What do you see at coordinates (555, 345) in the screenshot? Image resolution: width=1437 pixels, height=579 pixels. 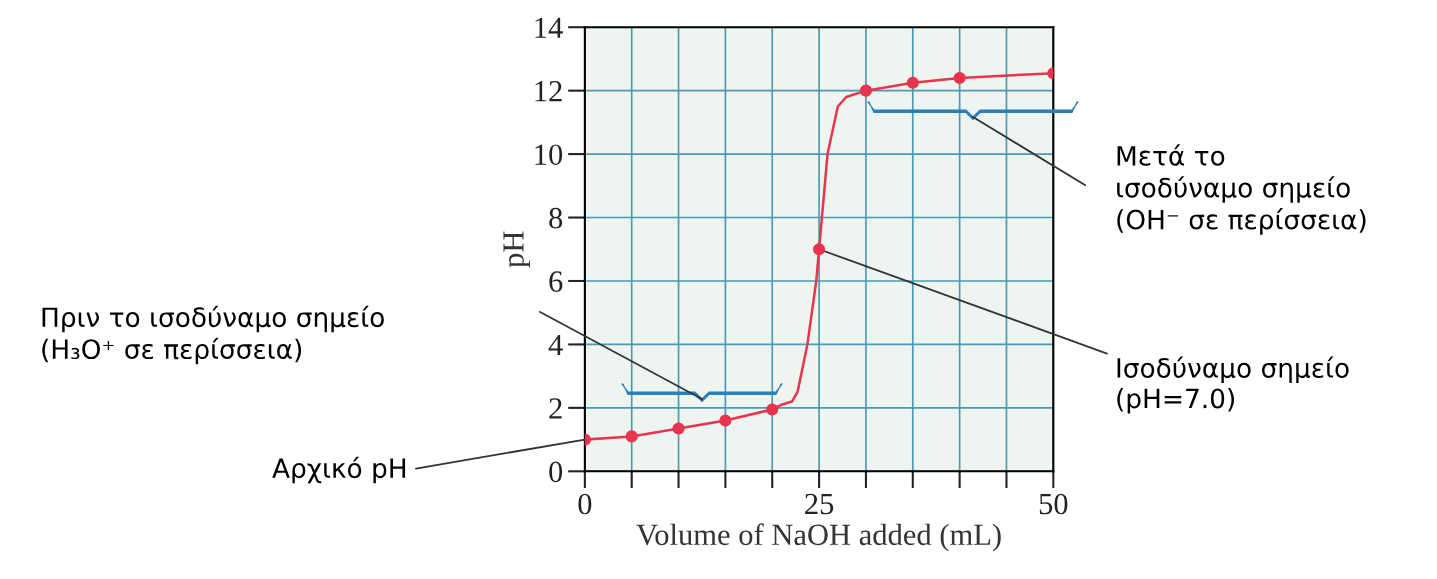 I see `y-tick-label: 4` at bounding box center [555, 345].